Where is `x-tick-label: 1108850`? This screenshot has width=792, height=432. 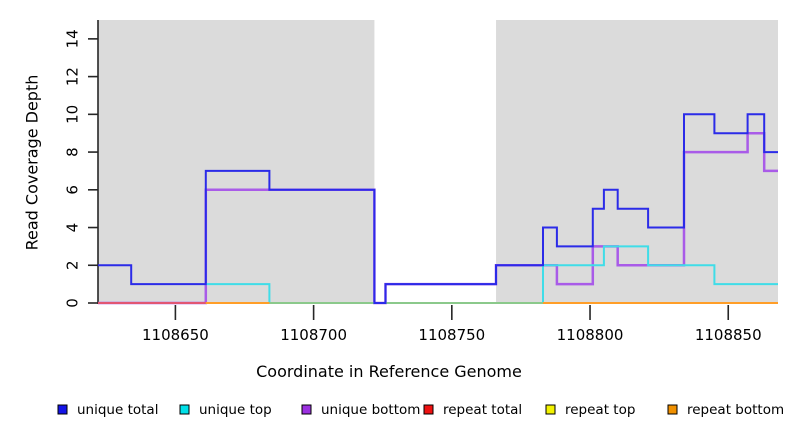
x-tick-label: 1108850 is located at coordinates (728, 335).